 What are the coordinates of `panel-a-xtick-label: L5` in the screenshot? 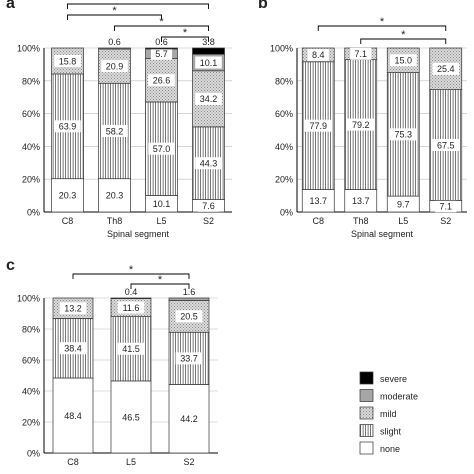 It's located at (161, 221).